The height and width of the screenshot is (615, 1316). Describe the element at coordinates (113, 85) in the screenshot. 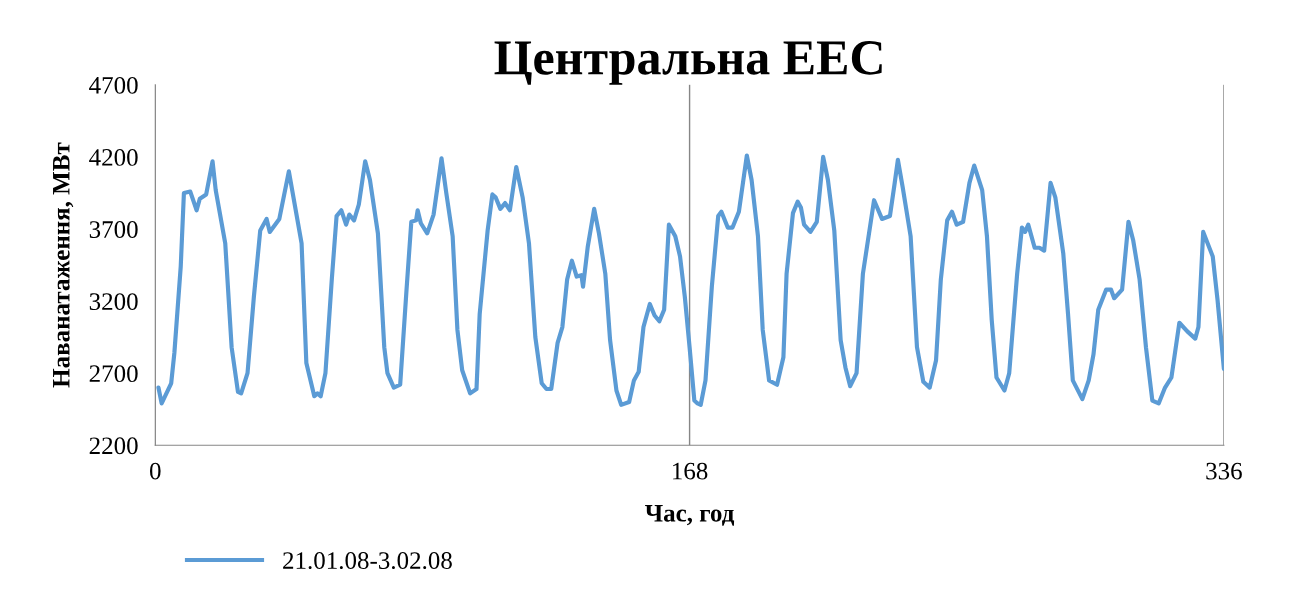

I see `y-tick-label: 4700` at that location.